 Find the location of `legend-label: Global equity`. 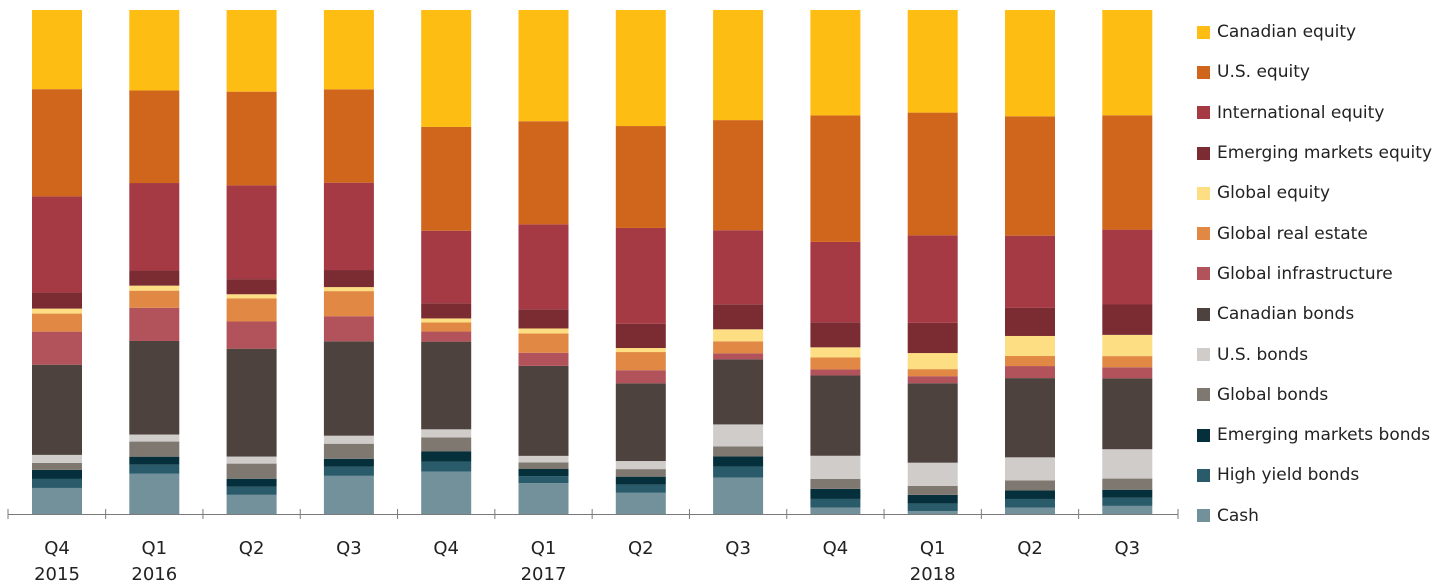

legend-label: Global equity is located at coordinates (1274, 193).